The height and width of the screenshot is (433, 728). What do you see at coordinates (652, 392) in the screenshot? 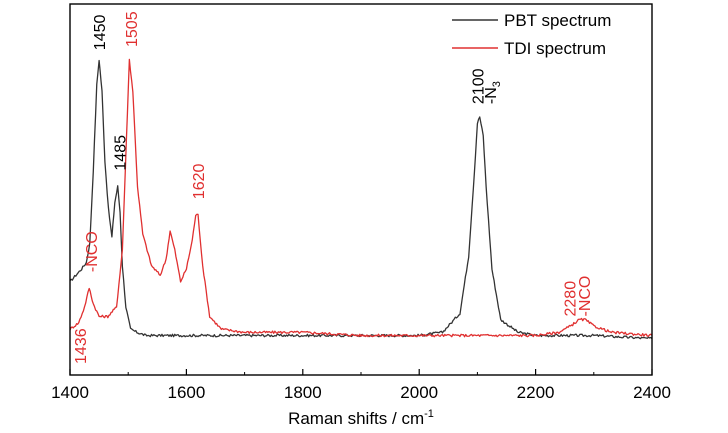
I see `x-tick-label: 2400` at bounding box center [652, 392].